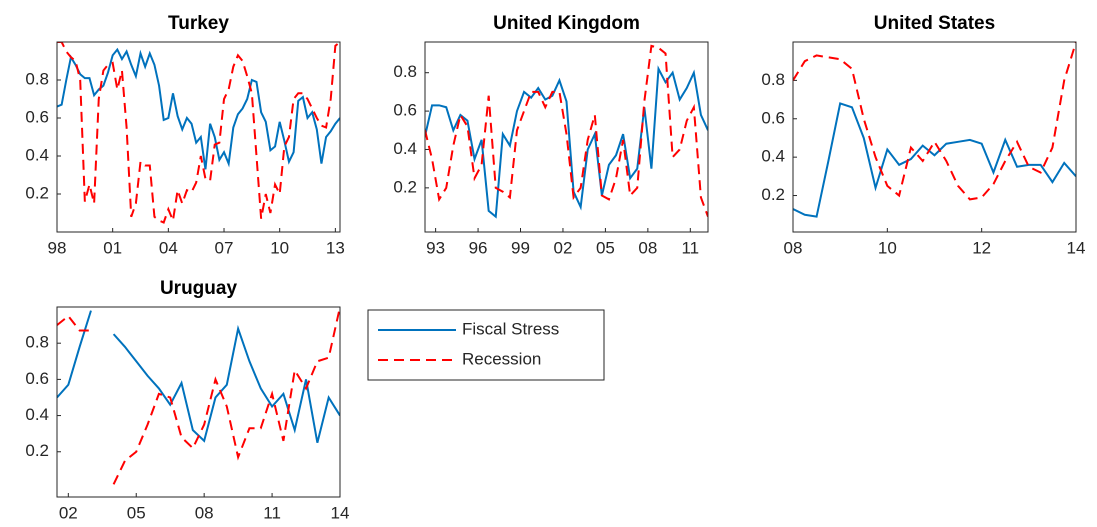  I want to click on x-tick-label: 13, so click(335, 247).